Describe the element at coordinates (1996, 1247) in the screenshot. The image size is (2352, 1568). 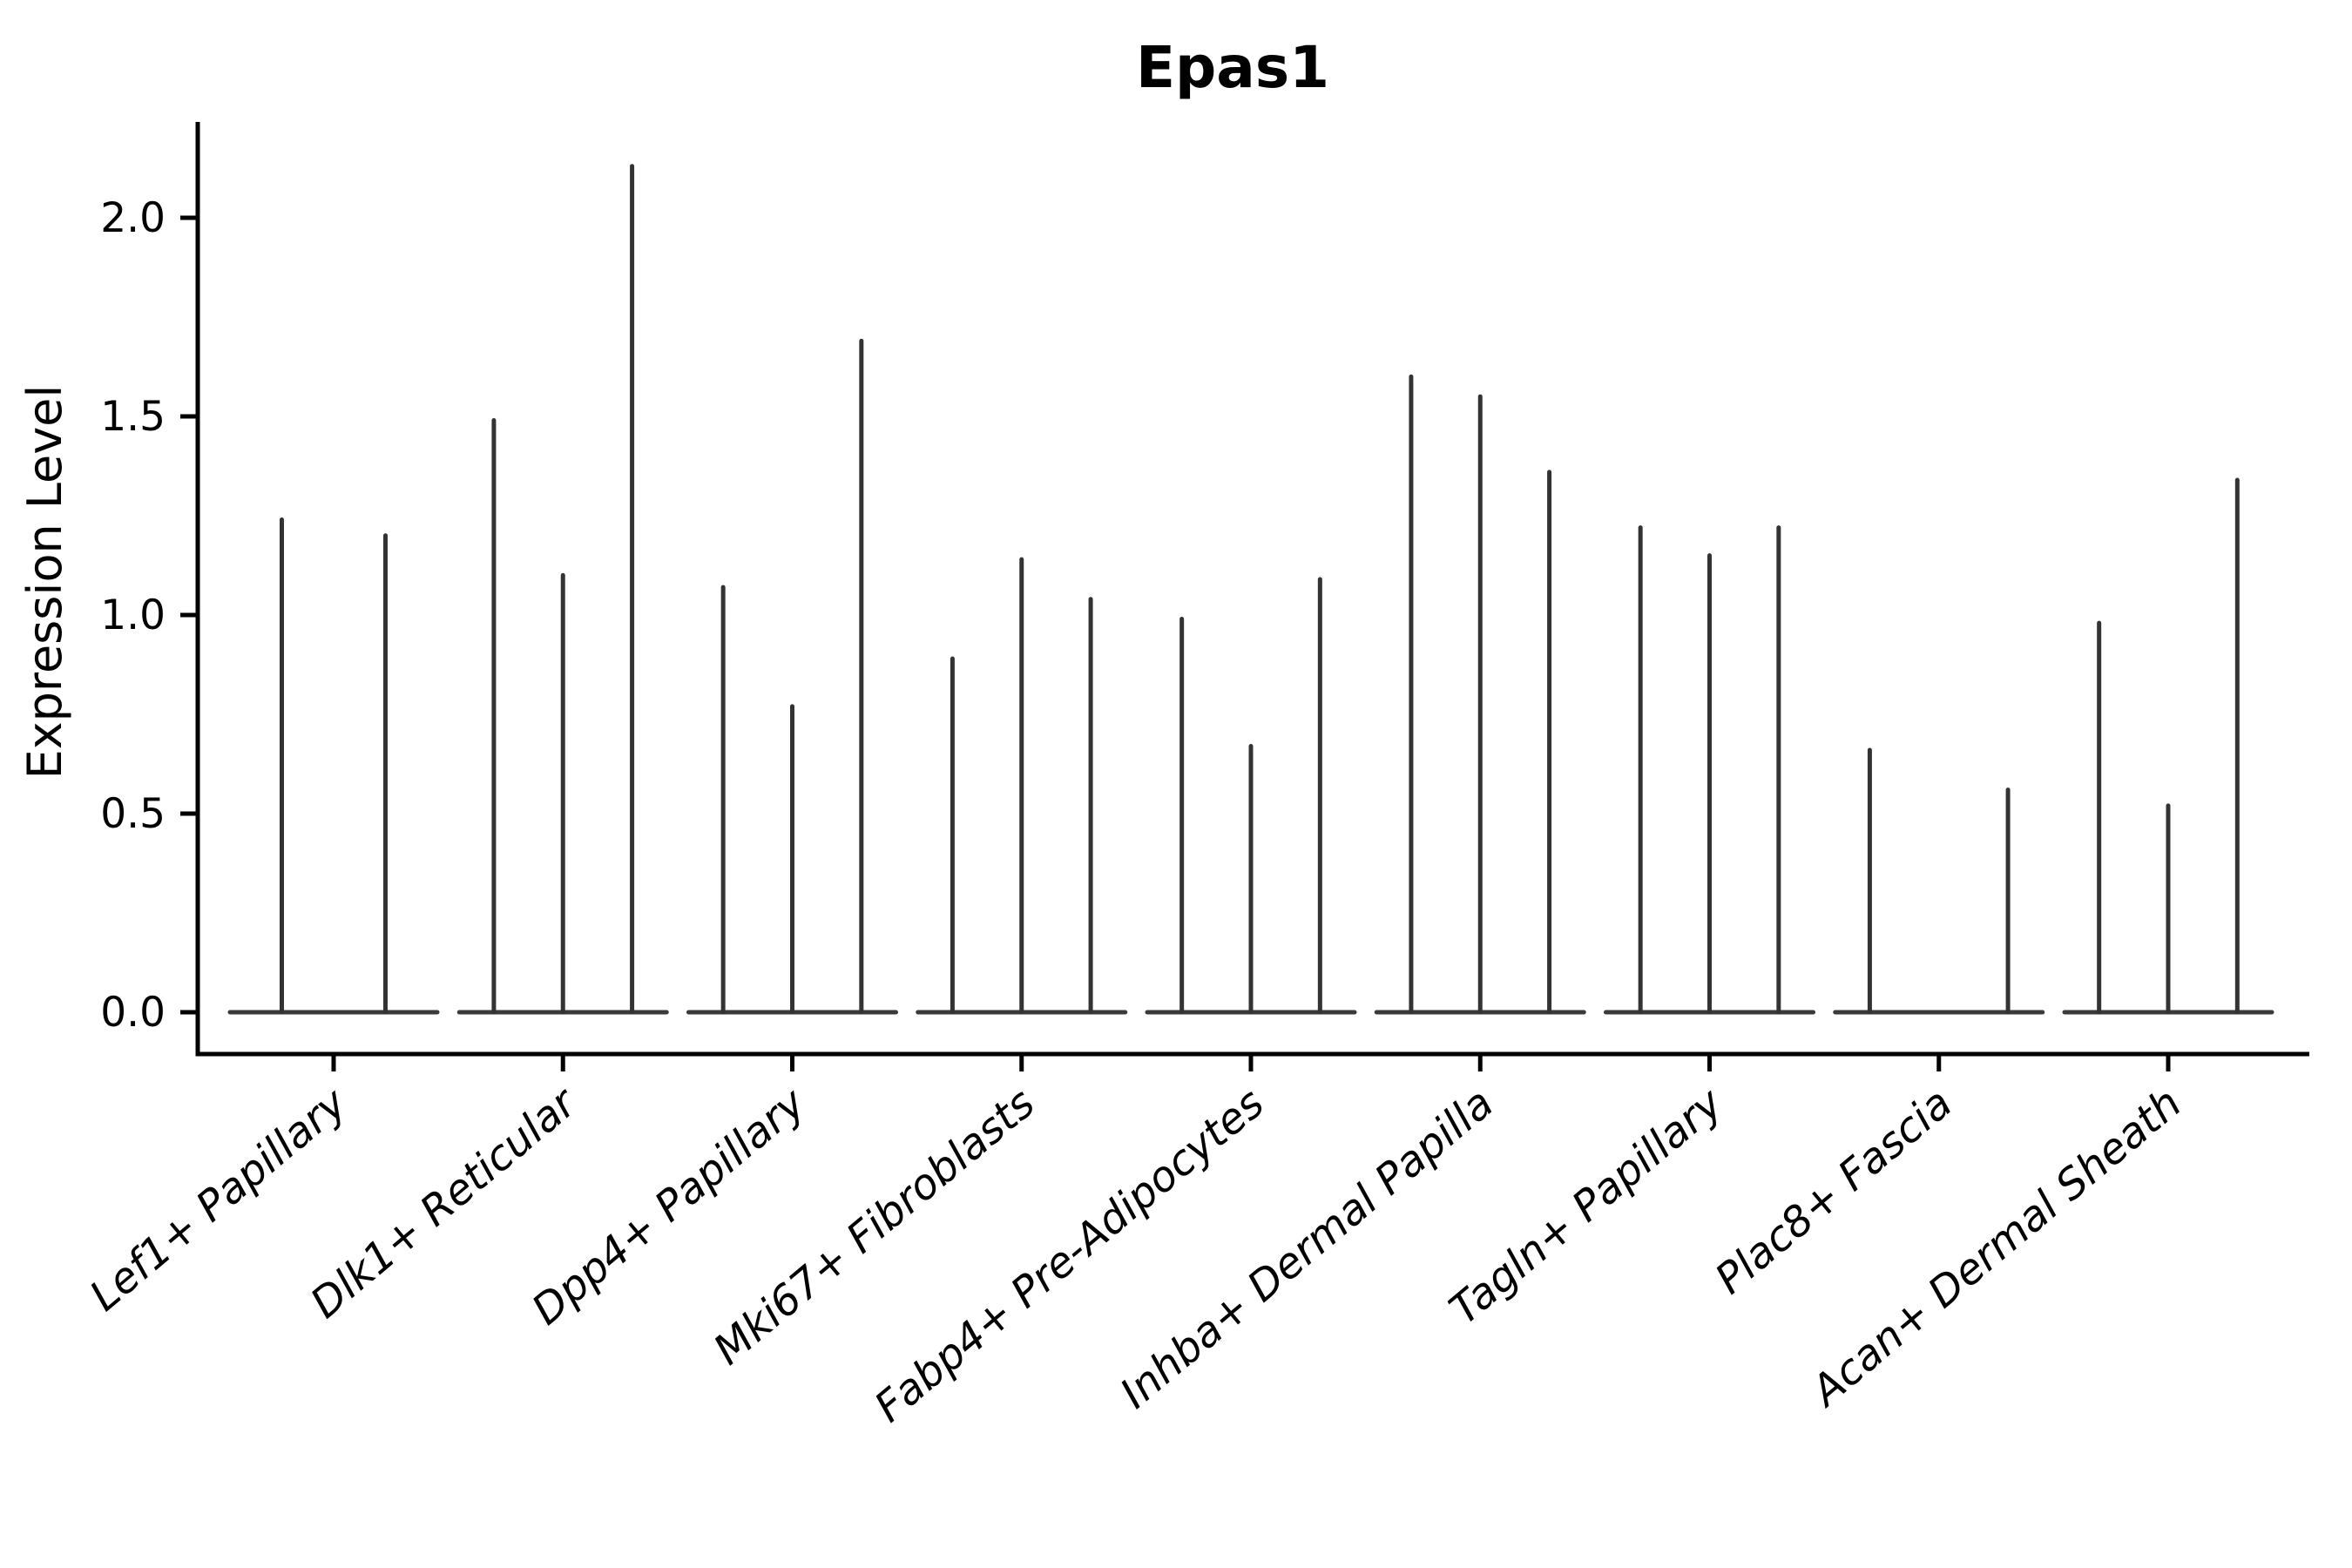
I see `x-tick-label: Acan+ Dermal Sheath` at that location.